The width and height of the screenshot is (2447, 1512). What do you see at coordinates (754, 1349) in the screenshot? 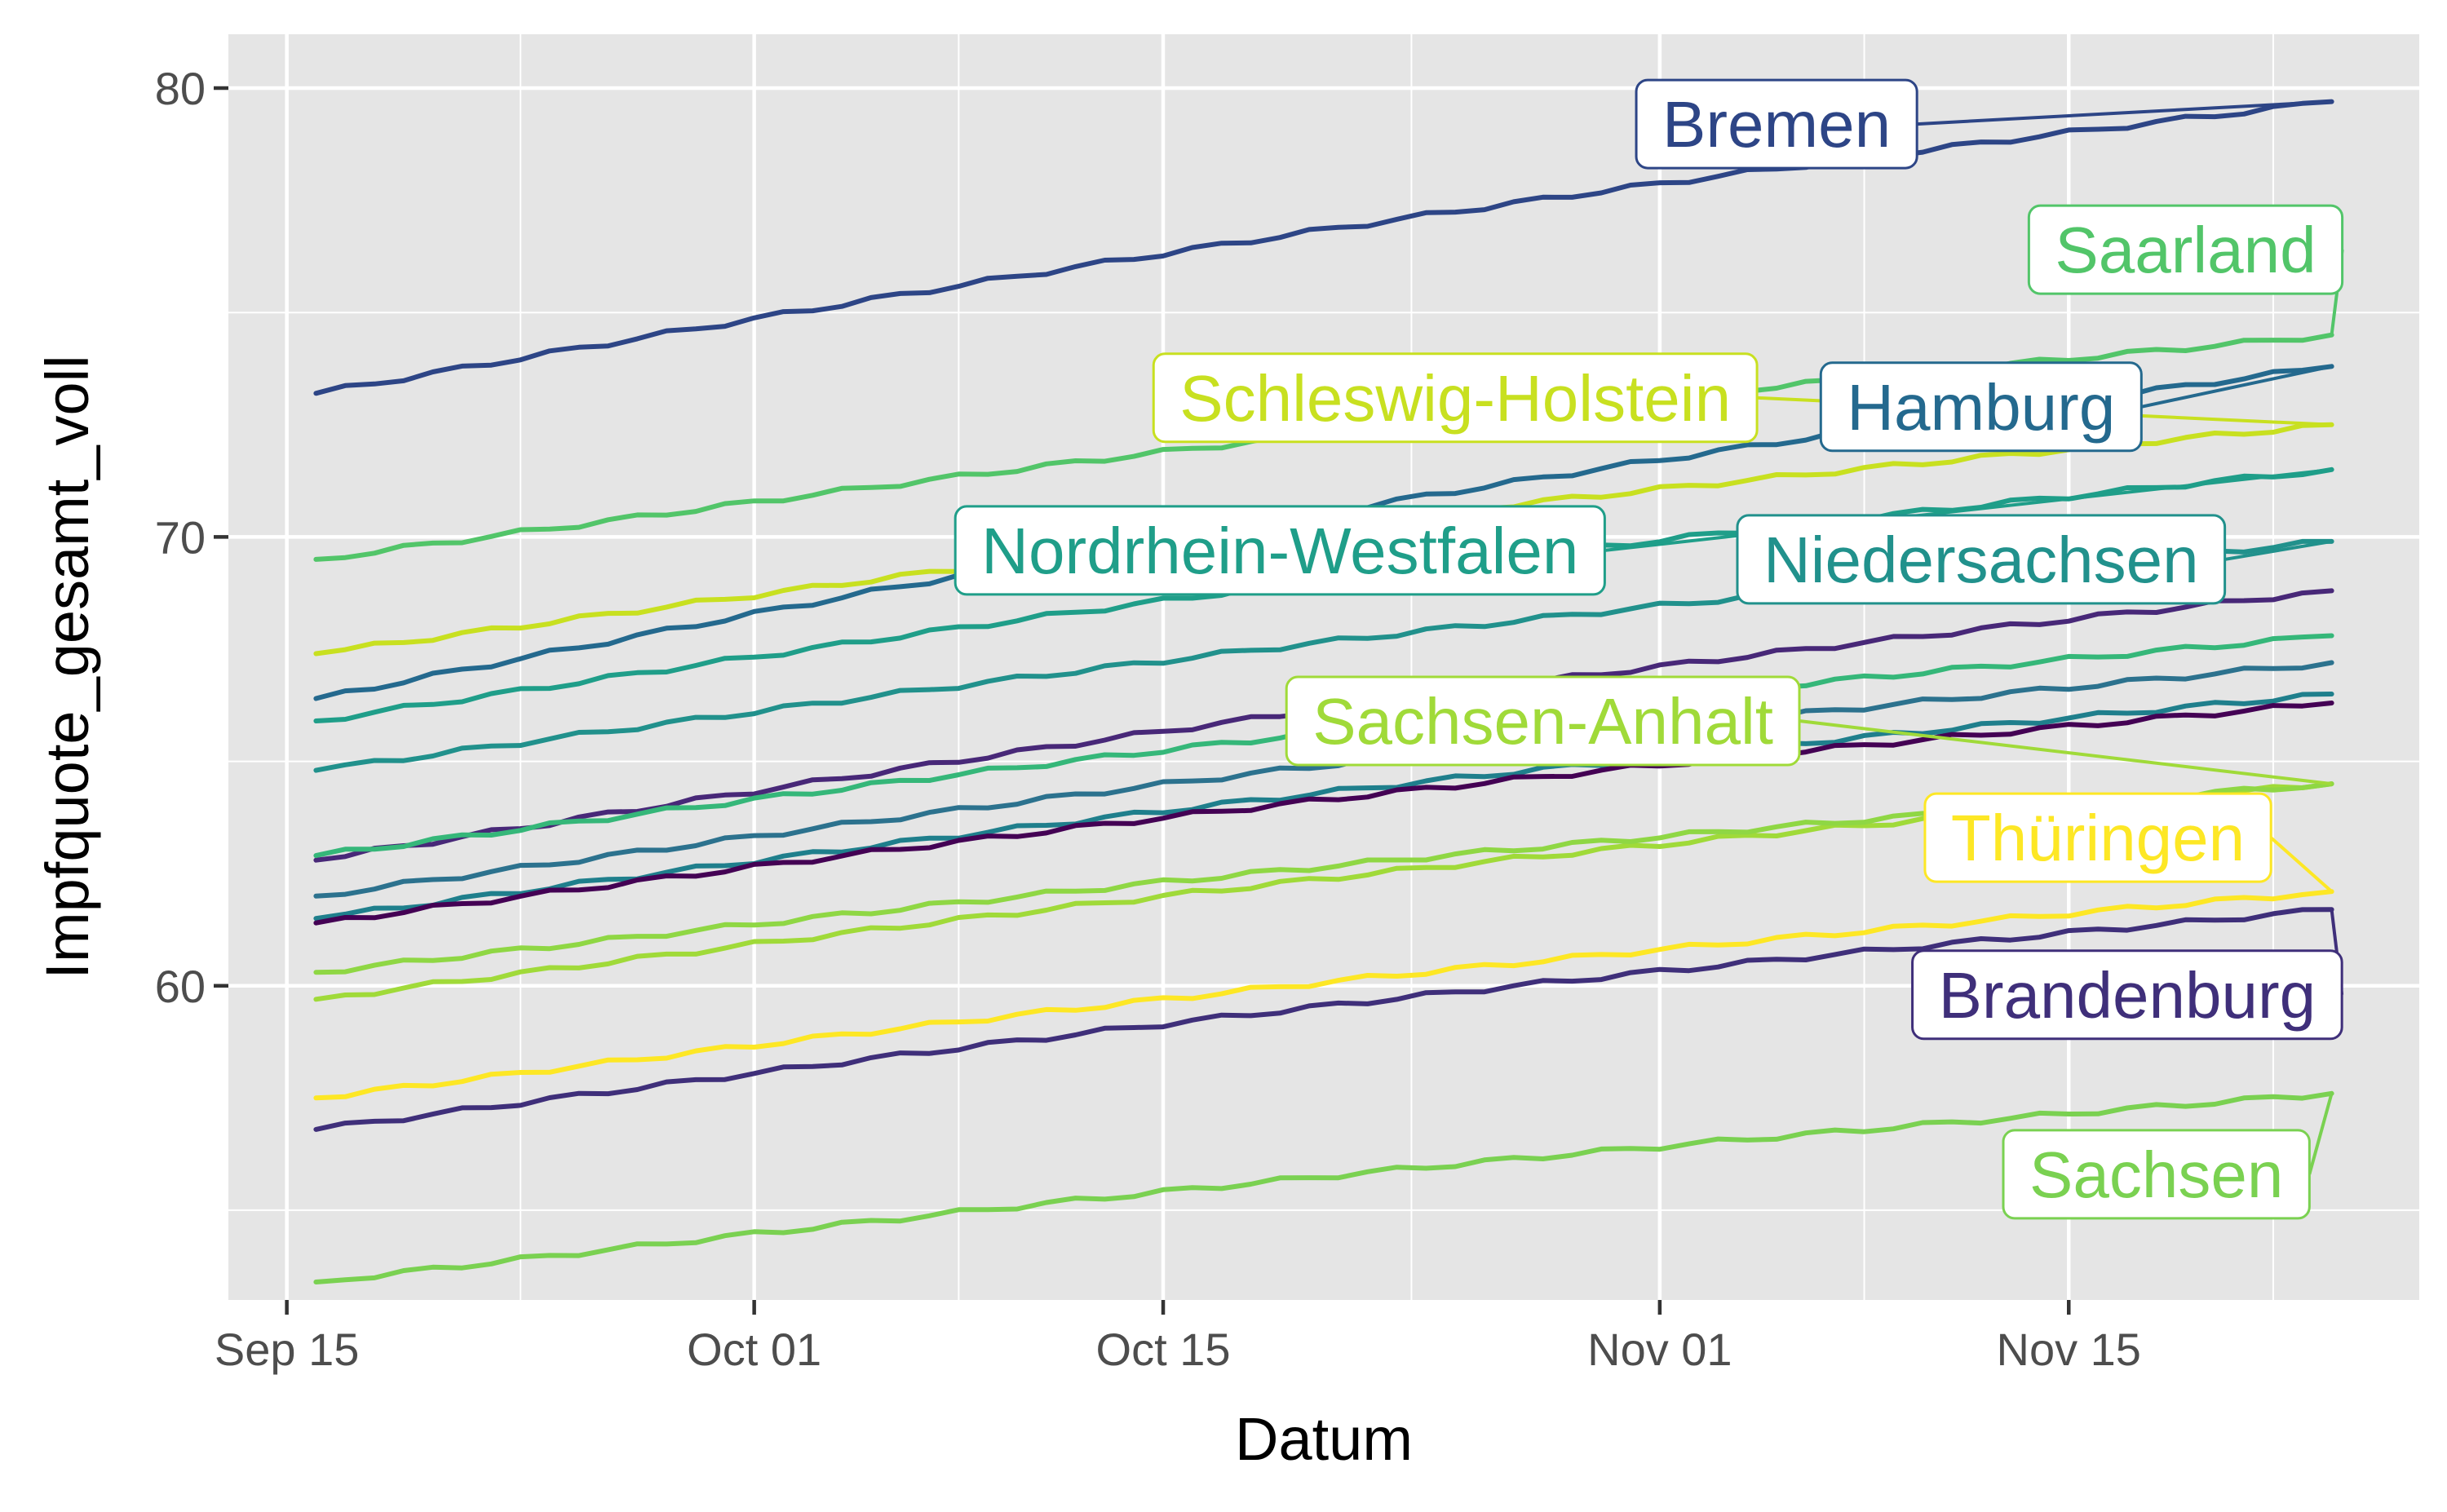
I see `x-tick-label: Oct 01` at bounding box center [754, 1349].